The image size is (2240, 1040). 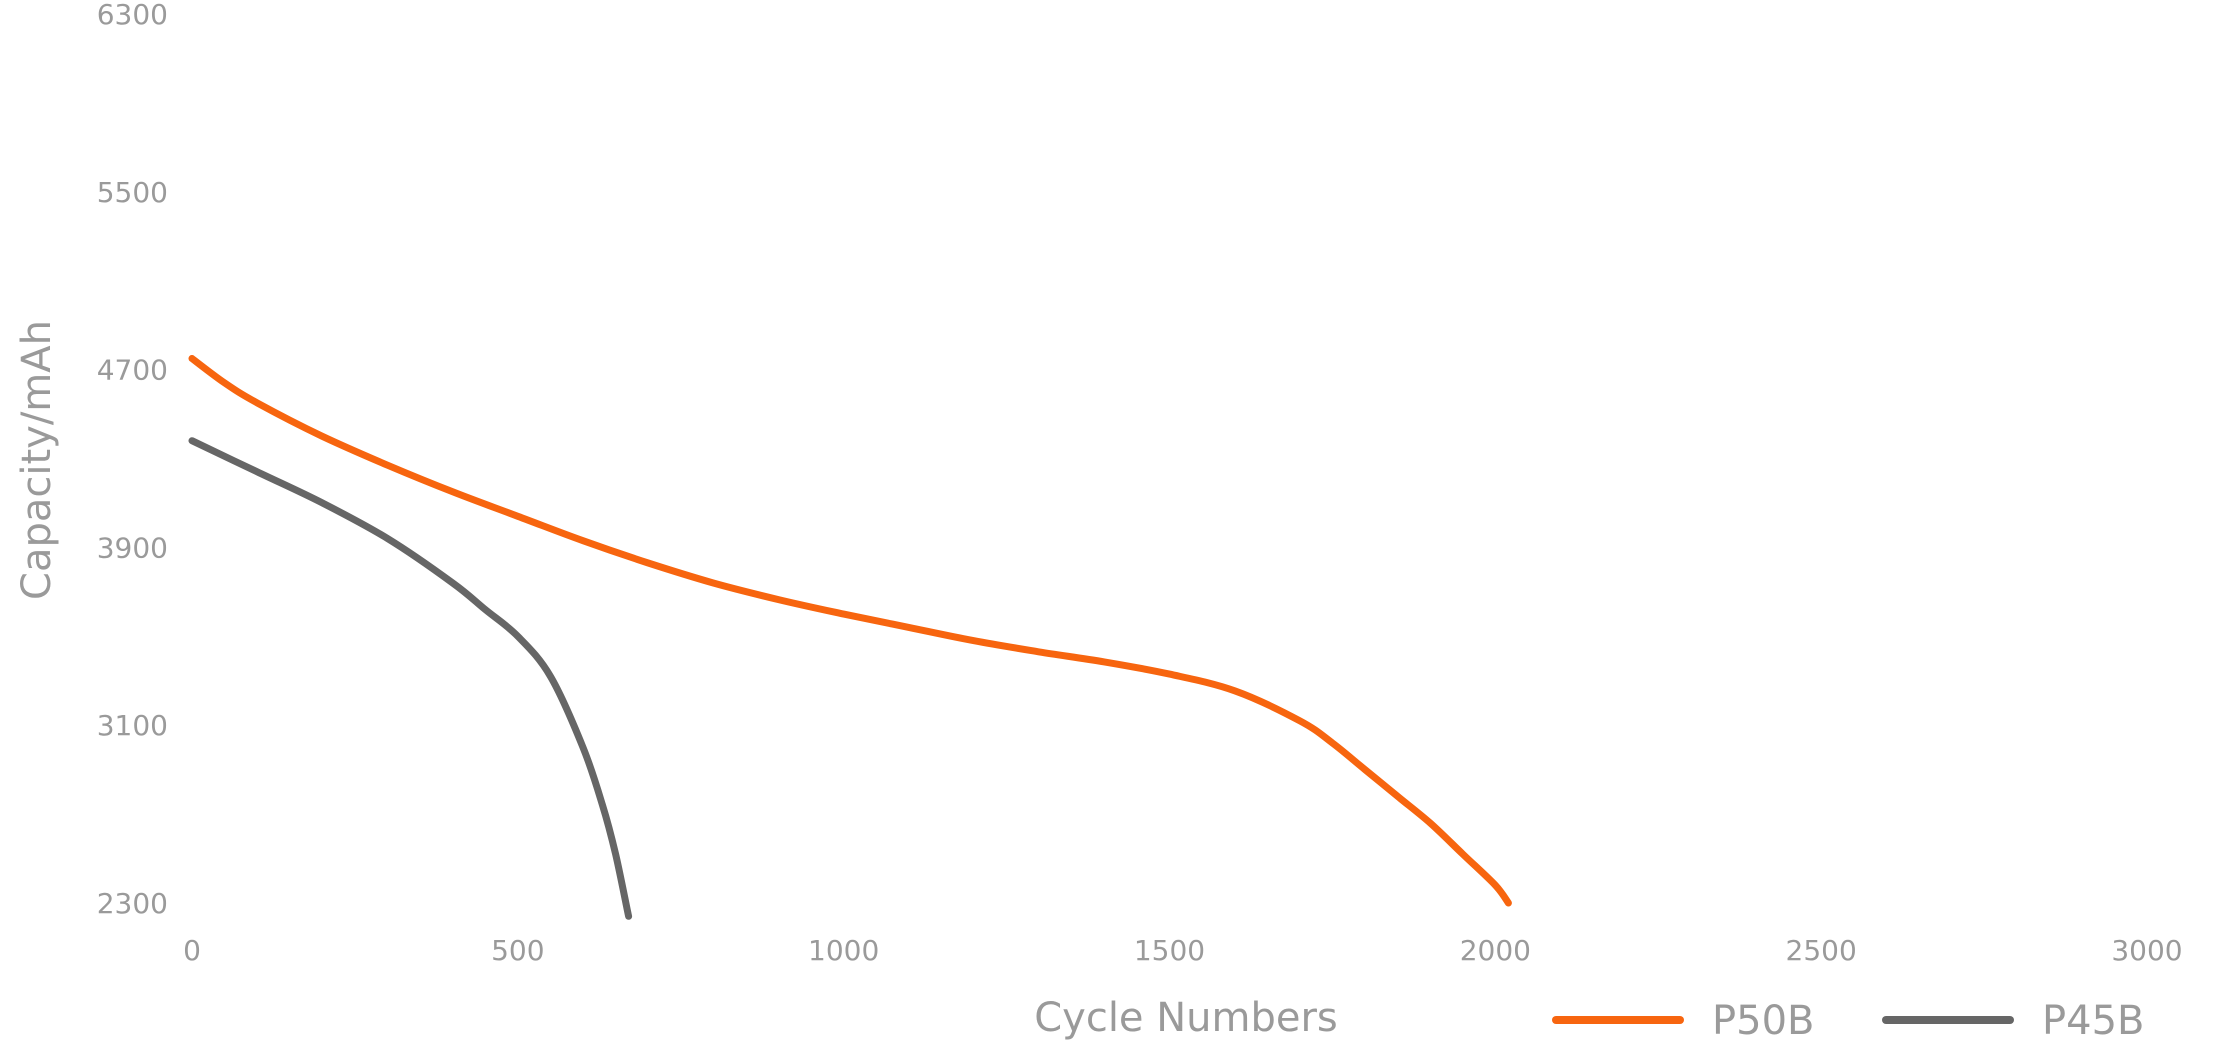 I want to click on y-tick-label: 3900, so click(x=132, y=547).